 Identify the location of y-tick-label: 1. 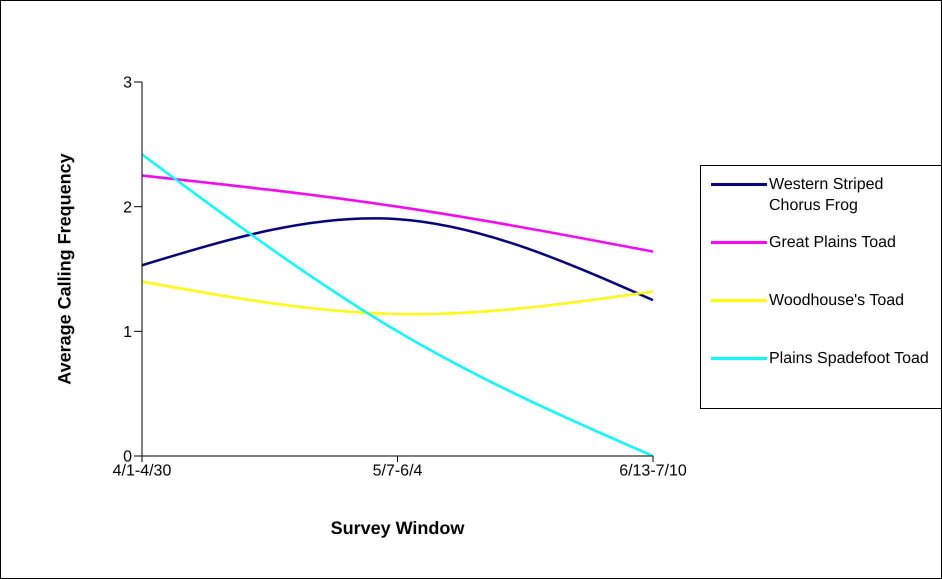
(127, 333).